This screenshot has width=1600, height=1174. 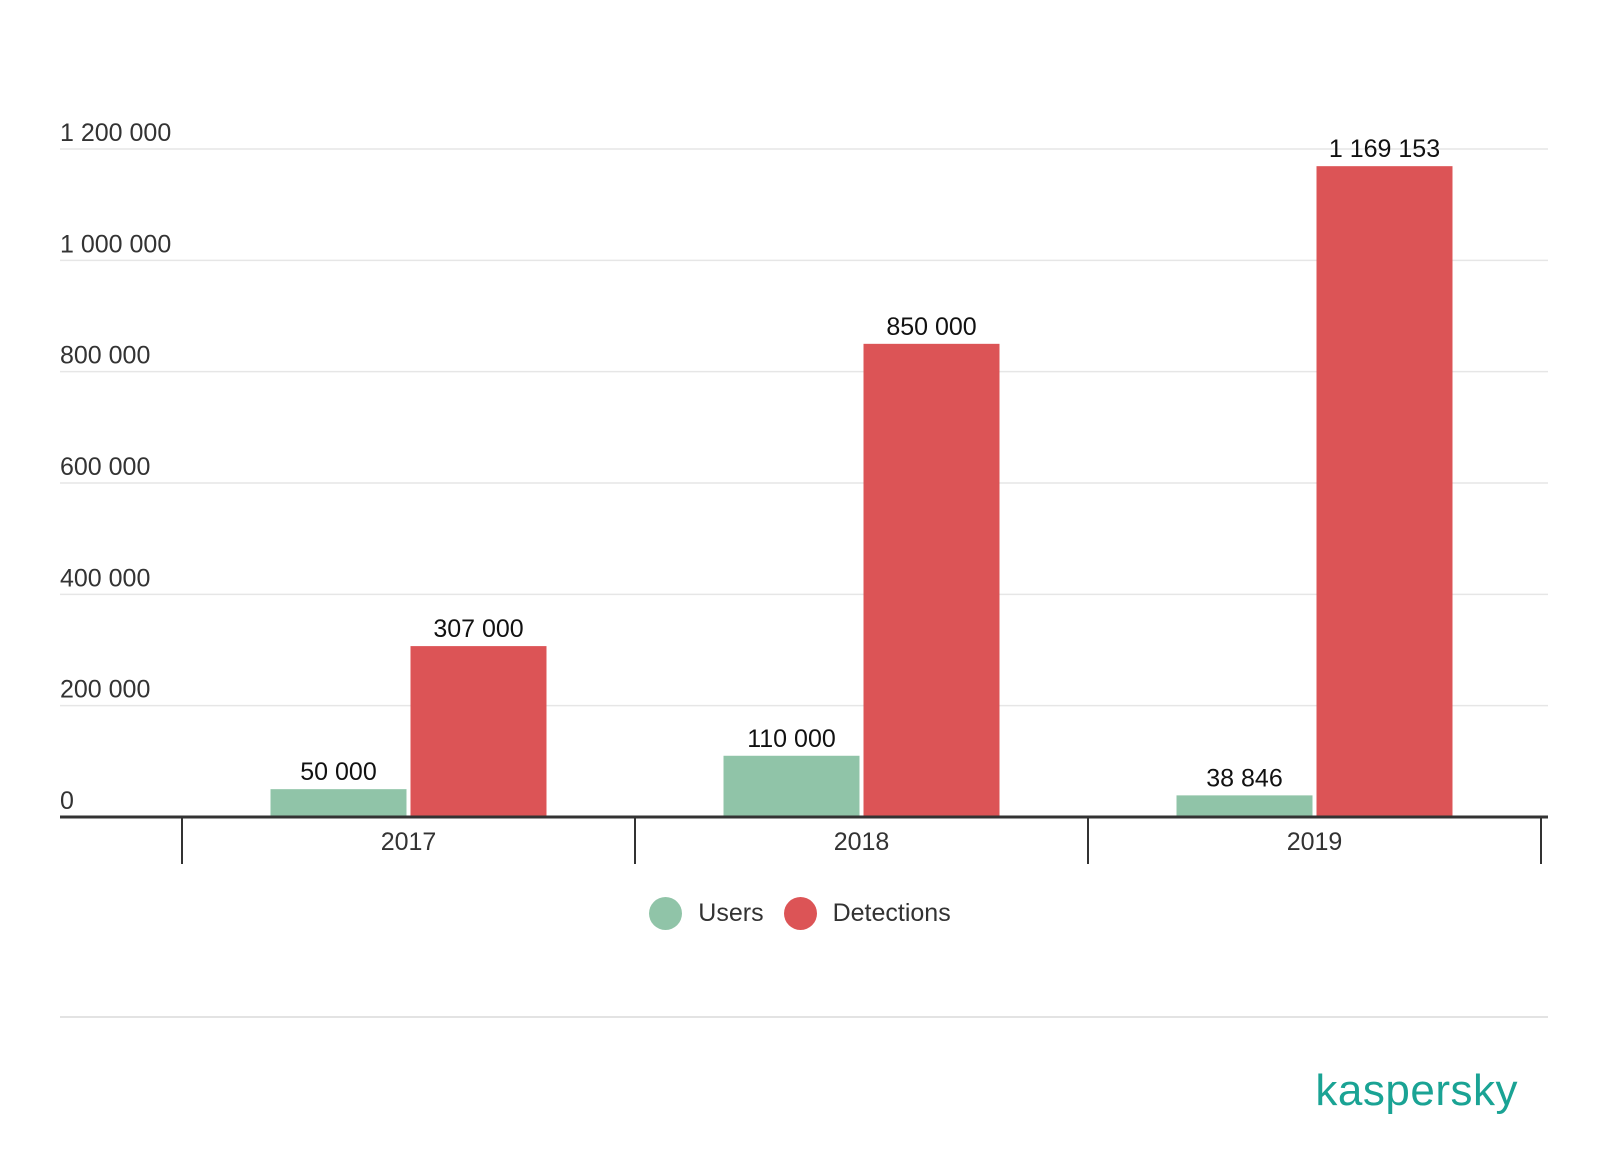 What do you see at coordinates (115, 133) in the screenshot?
I see `y-tick-label: 1 200 000` at bounding box center [115, 133].